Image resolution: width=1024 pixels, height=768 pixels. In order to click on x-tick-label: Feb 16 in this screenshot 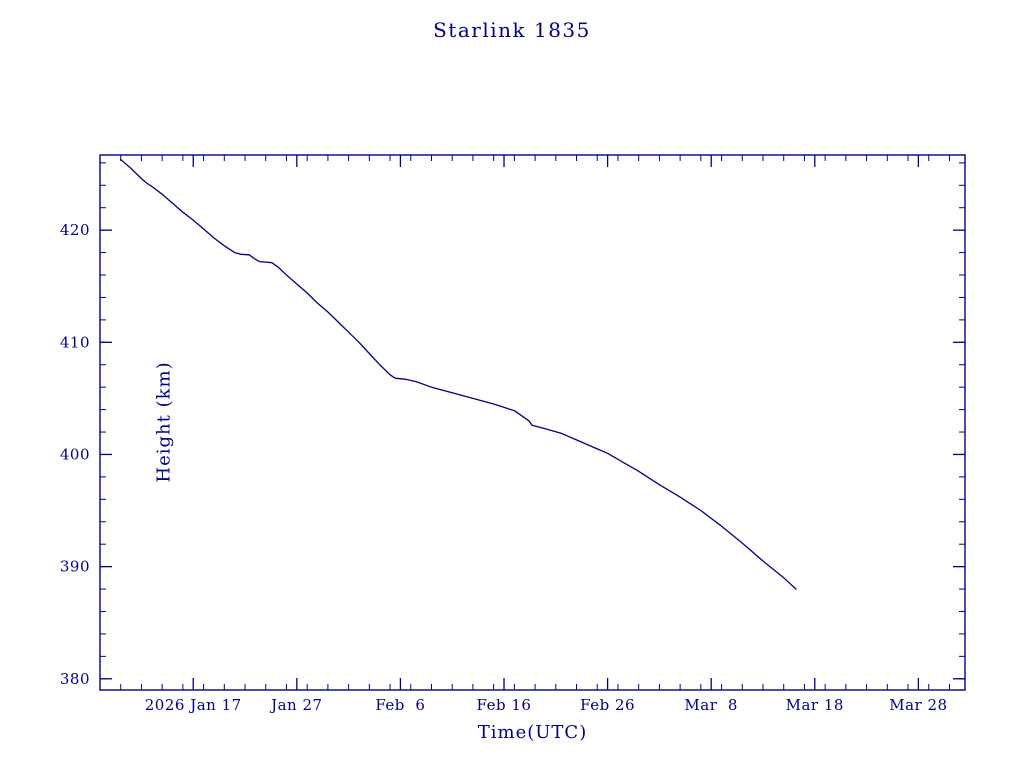, I will do `click(504, 705)`.